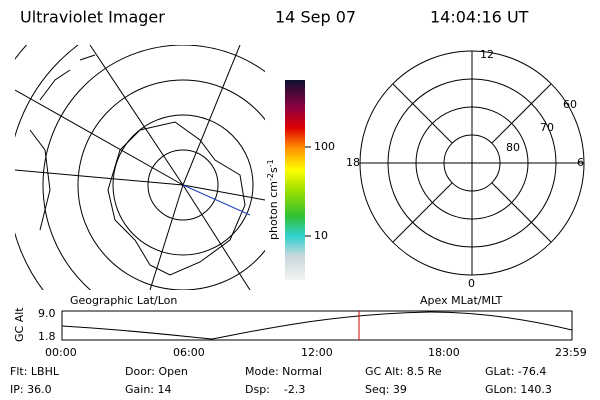 Image resolution: width=600 pixels, height=400 pixels. What do you see at coordinates (403, 371) in the screenshot?
I see `info-field: GC Alt: 8.5 Re` at bounding box center [403, 371].